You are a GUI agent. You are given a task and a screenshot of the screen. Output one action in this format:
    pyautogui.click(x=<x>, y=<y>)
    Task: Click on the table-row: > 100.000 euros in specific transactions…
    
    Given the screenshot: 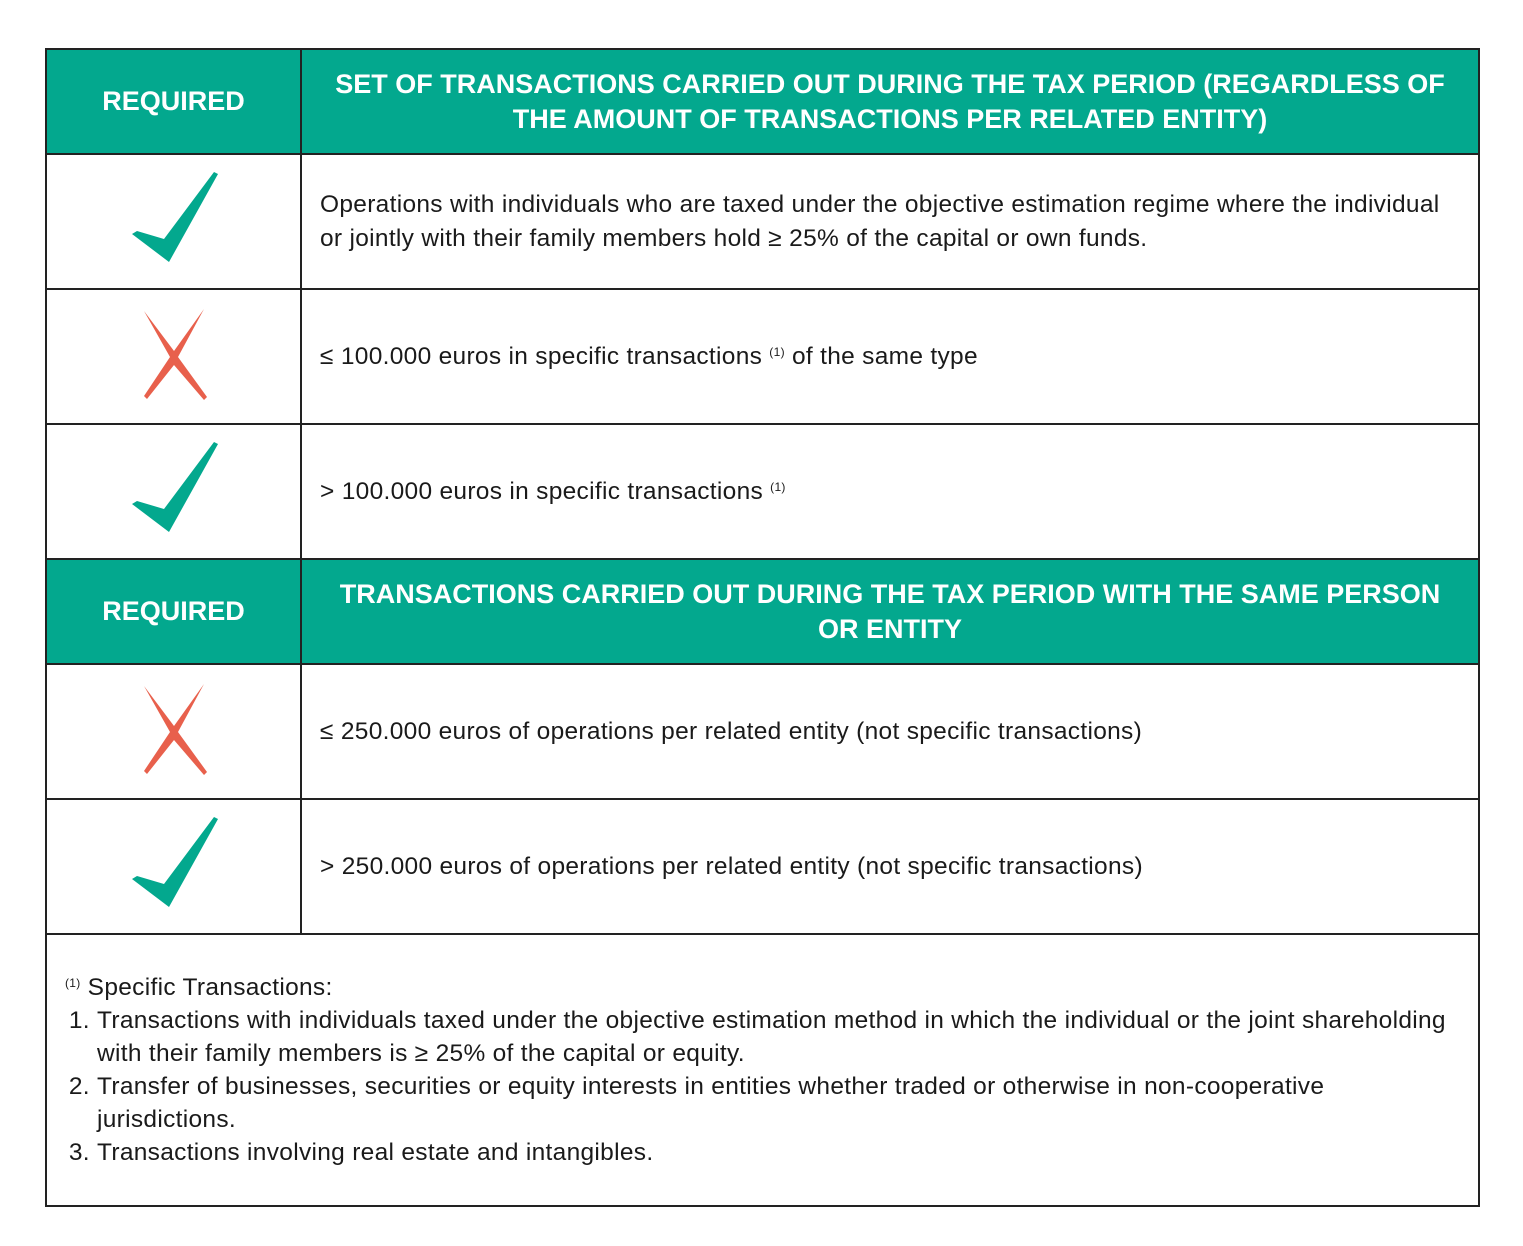 What is the action you would take?
    pyautogui.click(x=762, y=492)
    